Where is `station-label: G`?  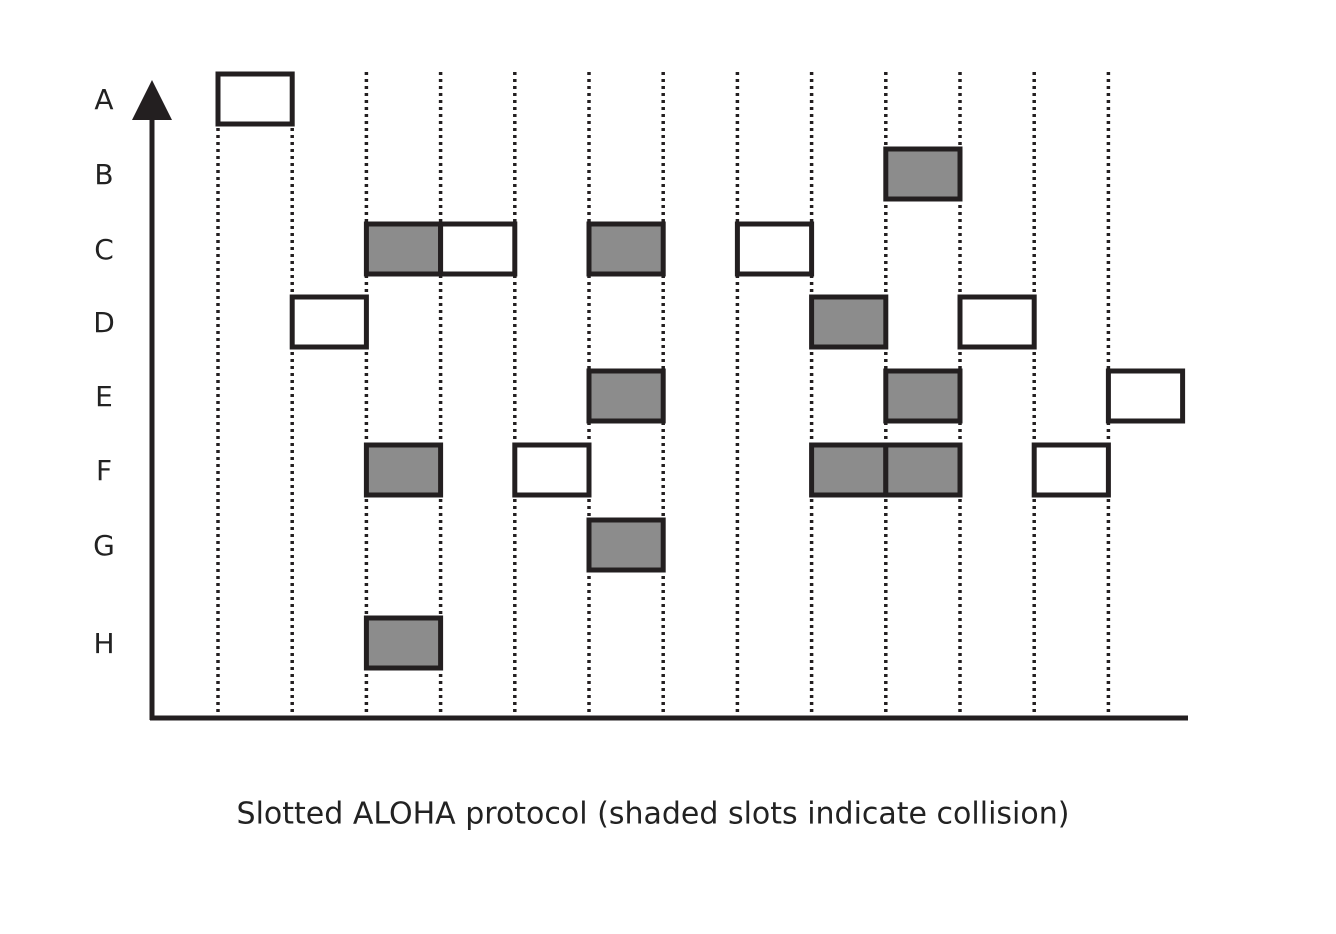 station-label: G is located at coordinates (104, 545).